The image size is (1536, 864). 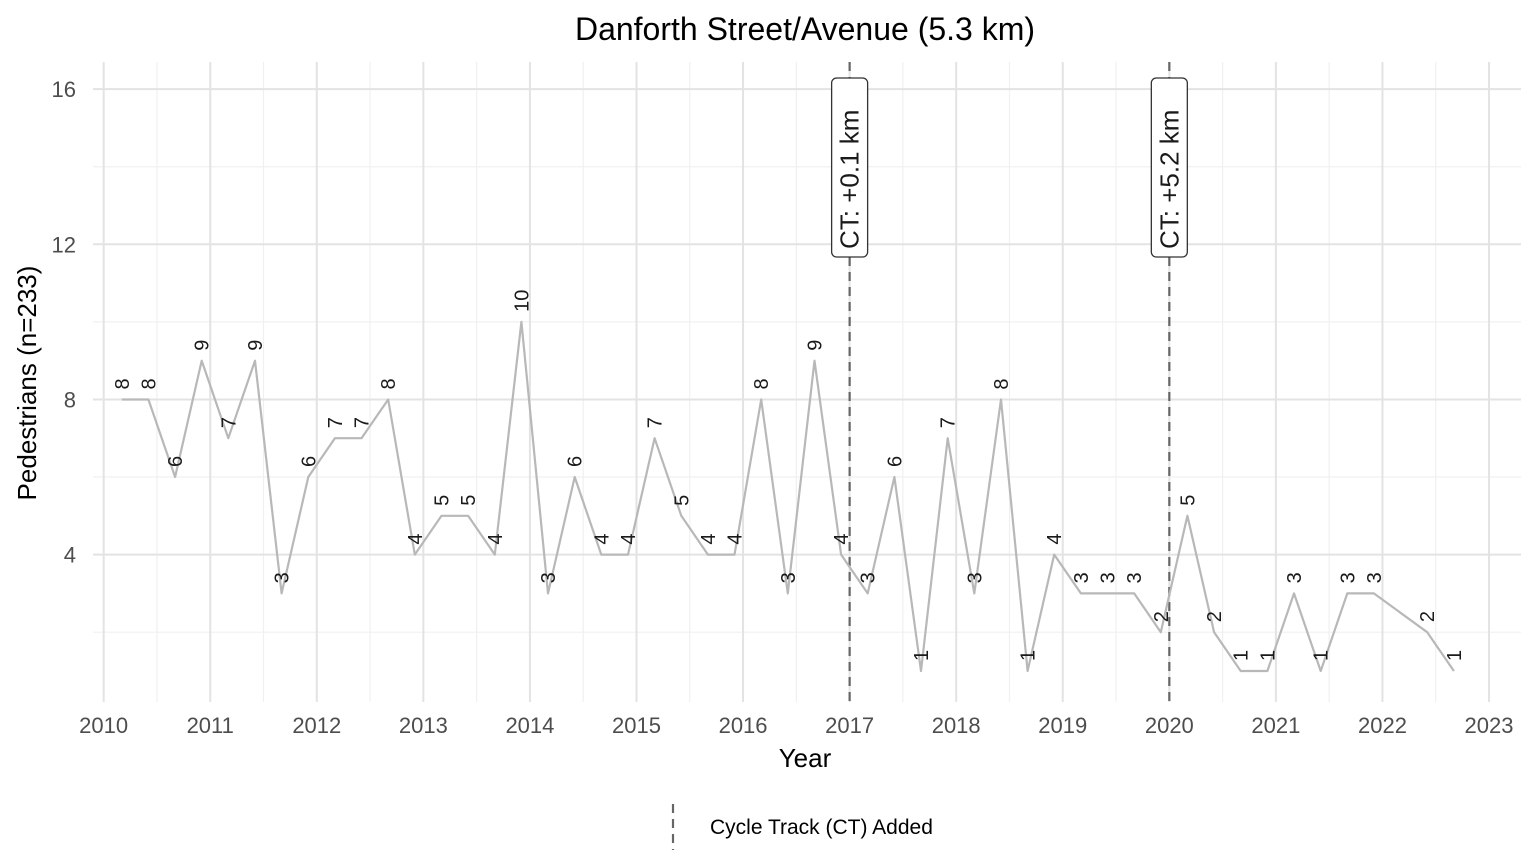 What do you see at coordinates (1169, 725) in the screenshot?
I see `x-tick-label: 2020` at bounding box center [1169, 725].